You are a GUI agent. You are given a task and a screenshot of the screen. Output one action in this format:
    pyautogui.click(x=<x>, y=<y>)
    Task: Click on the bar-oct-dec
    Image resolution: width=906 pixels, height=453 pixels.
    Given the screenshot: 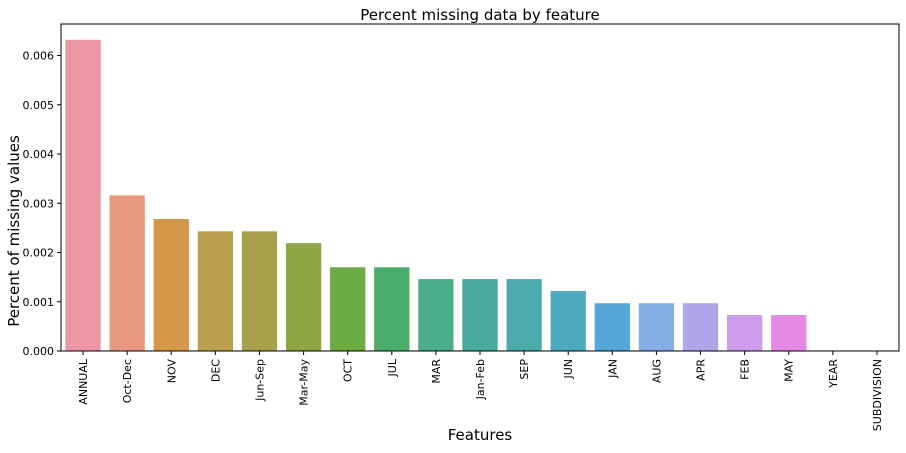 What is the action you would take?
    pyautogui.click(x=127, y=273)
    